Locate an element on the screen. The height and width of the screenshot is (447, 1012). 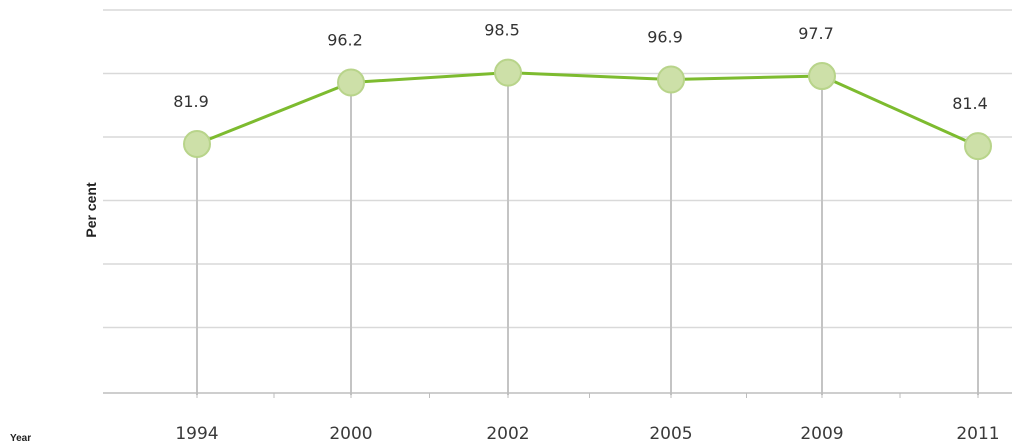
x-tick-label: 1994 is located at coordinates (196, 434).